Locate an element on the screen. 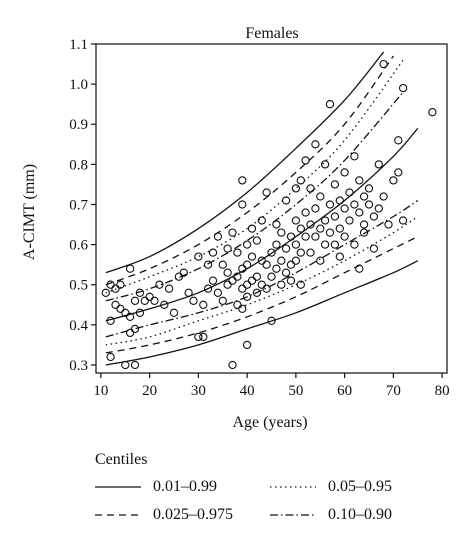 This screenshot has height=542, width=474. chart-title: Females is located at coordinates (271, 33).